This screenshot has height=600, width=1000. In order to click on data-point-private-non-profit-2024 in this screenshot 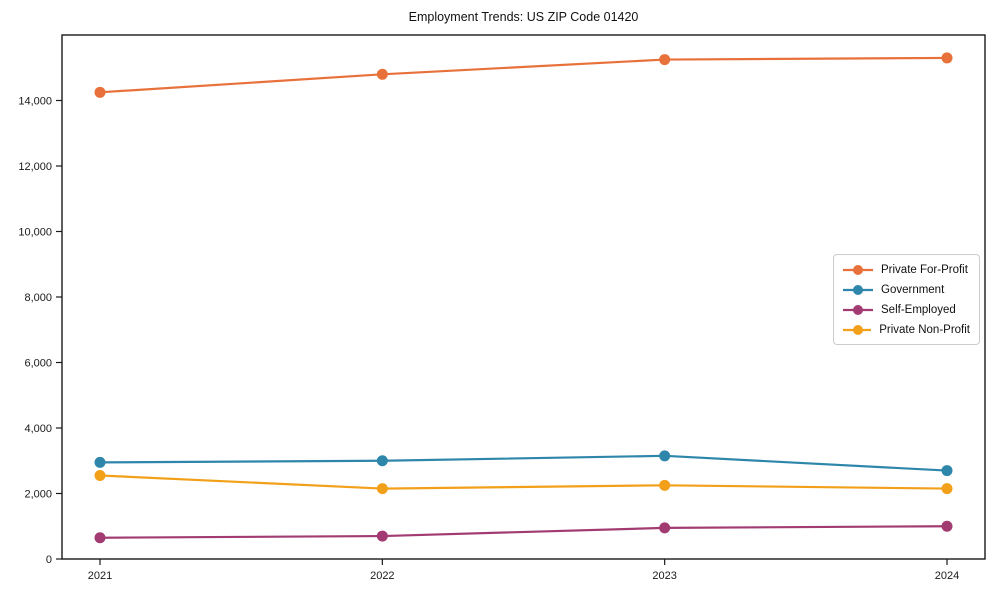, I will do `click(947, 489)`.